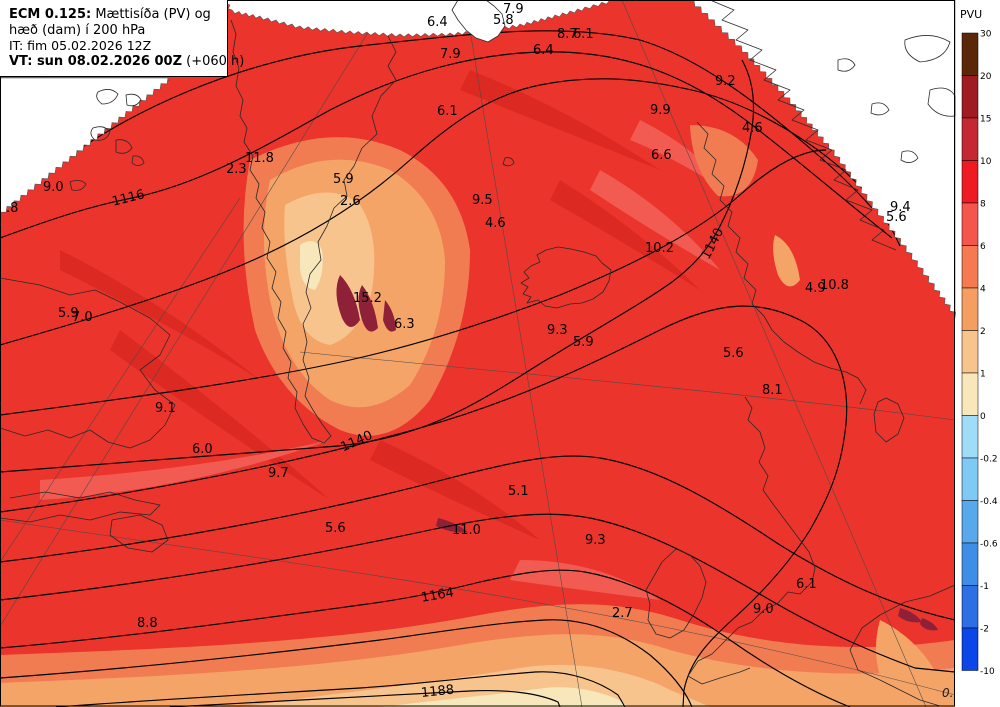 This screenshot has width=1000, height=707. What do you see at coordinates (986, 35) in the screenshot?
I see `colorbar-tick-label: 30` at bounding box center [986, 35].